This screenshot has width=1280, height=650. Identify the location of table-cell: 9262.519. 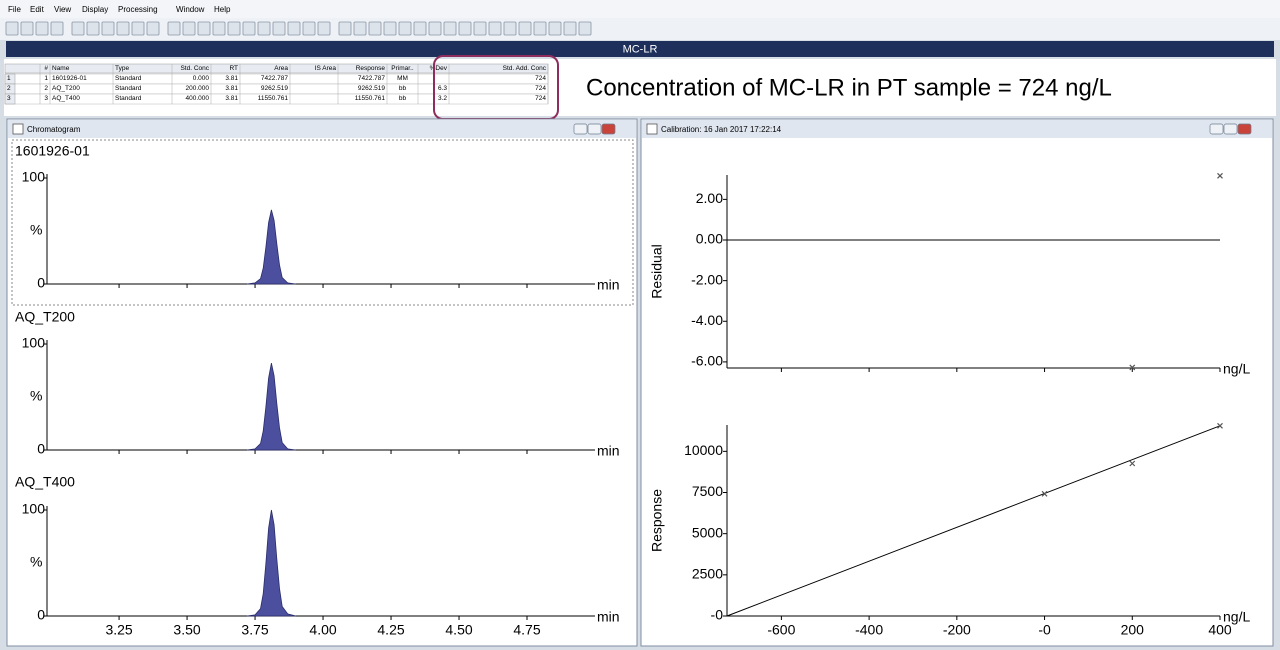
(371, 88).